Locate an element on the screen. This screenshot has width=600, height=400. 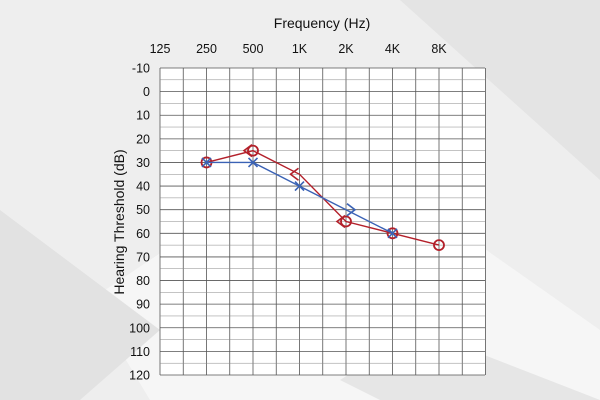
y-axis-title: Hearing Threshold (dB) is located at coordinates (119, 221).